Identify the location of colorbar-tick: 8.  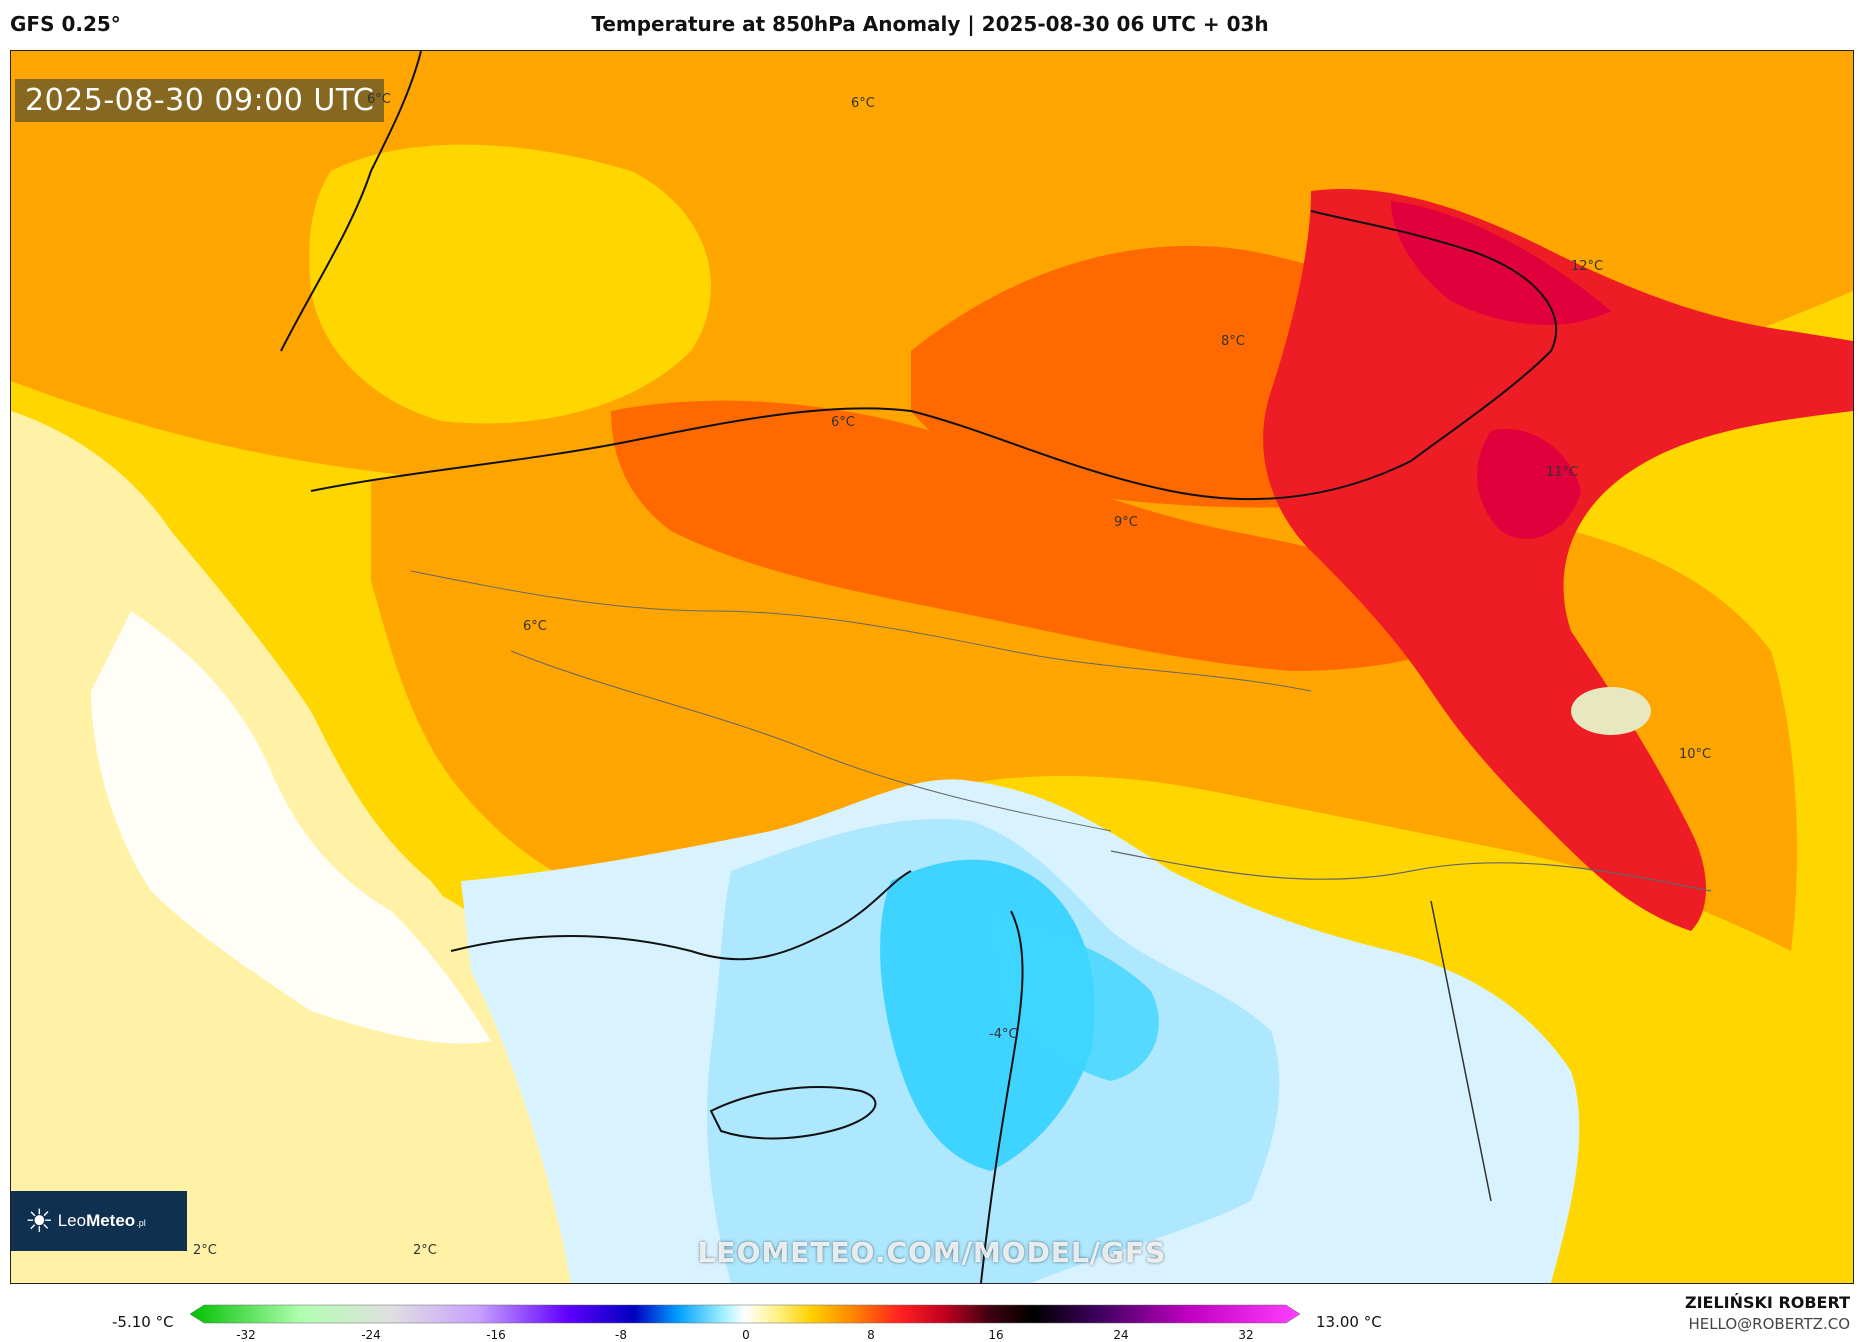
(871, 1335).